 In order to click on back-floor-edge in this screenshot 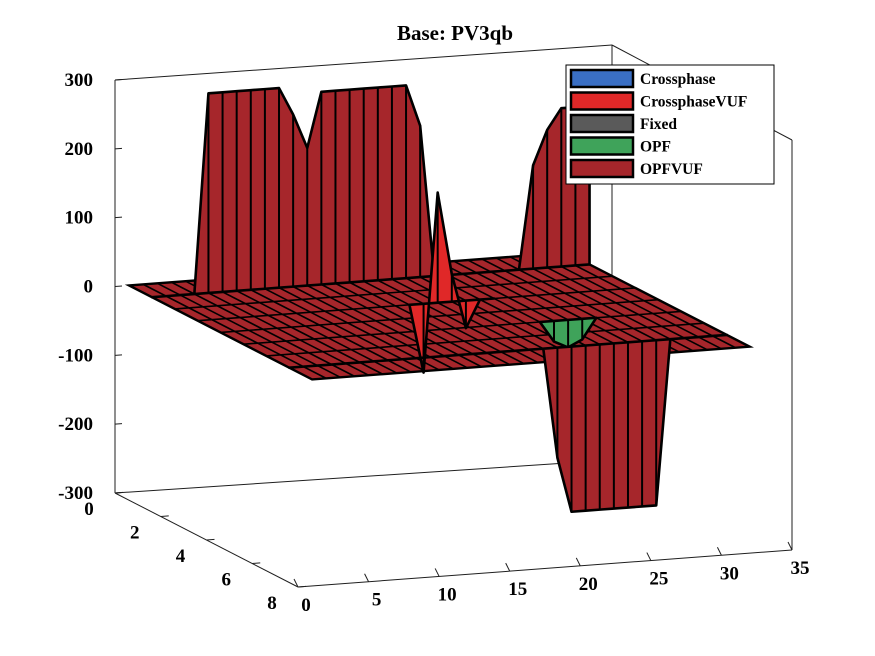, I will do `click(363, 476)`.